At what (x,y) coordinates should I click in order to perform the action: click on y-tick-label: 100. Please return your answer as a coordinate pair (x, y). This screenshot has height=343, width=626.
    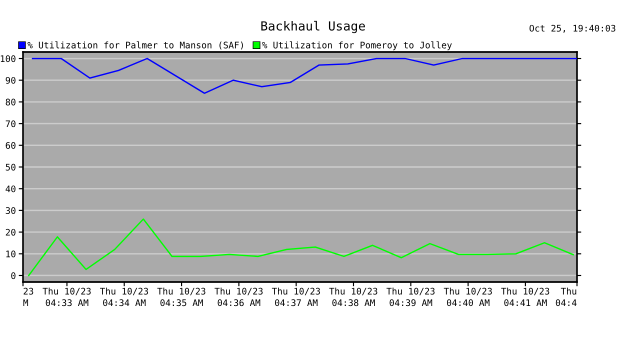
    Looking at the image, I should click on (8, 58).